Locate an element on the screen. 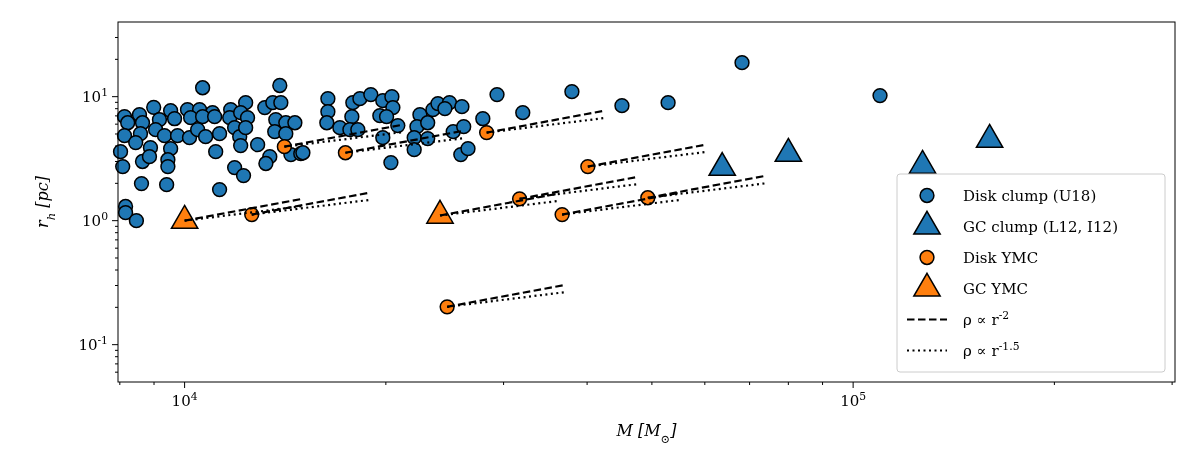 Image resolution: width=1200 pixels, height=450 pixels. legend-label: ρ ∝ r$^{-1.5}$ is located at coordinates (991, 349).